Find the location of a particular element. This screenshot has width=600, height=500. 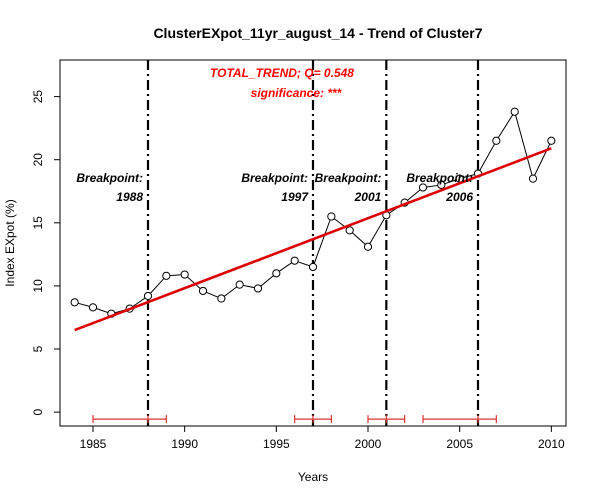

y-tick-label: 10 is located at coordinates (38, 286).